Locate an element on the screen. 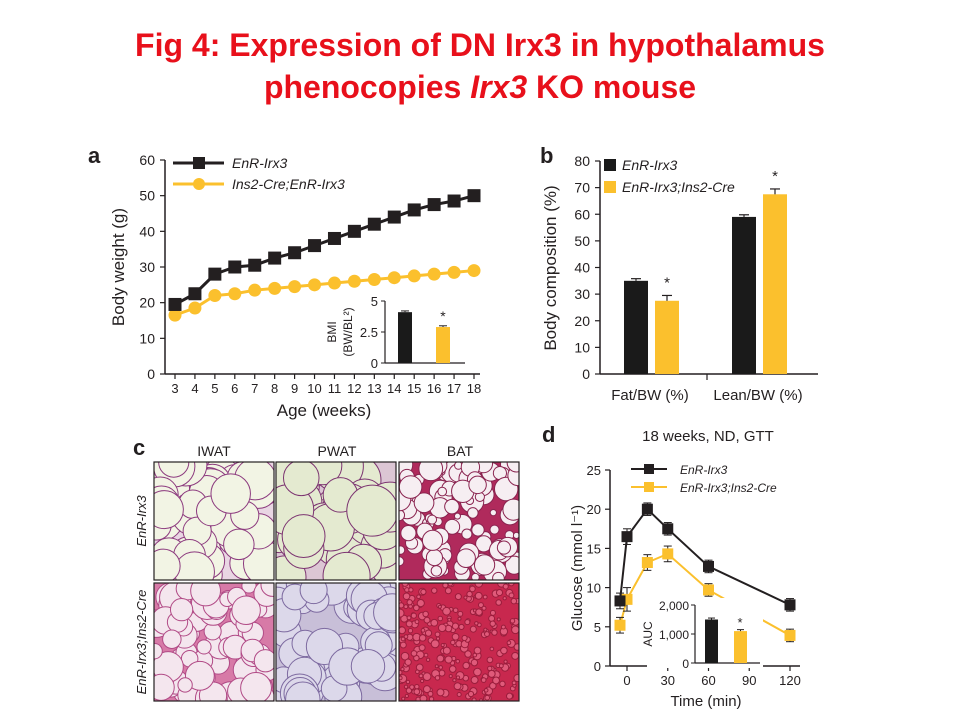 The image size is (960, 720). a-y-tick-label: 60 is located at coordinates (147, 160).